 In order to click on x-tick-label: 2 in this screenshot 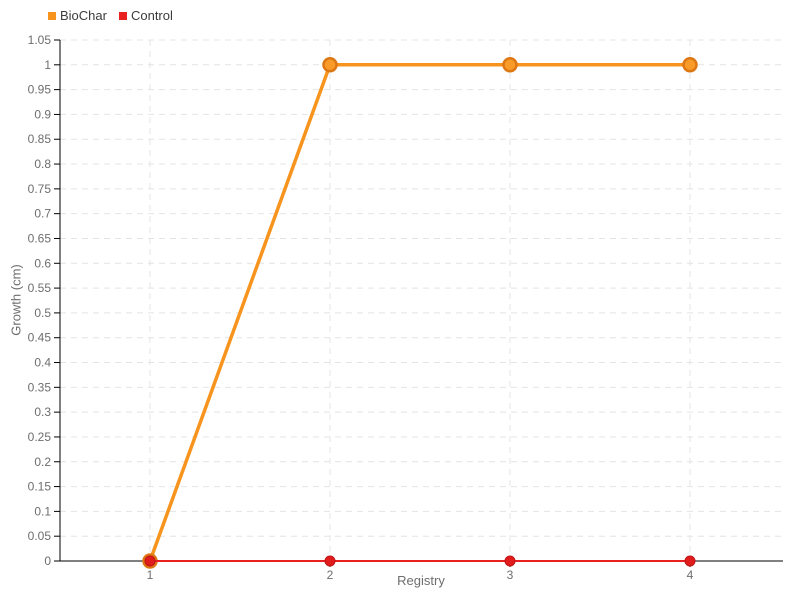, I will do `click(330, 575)`.